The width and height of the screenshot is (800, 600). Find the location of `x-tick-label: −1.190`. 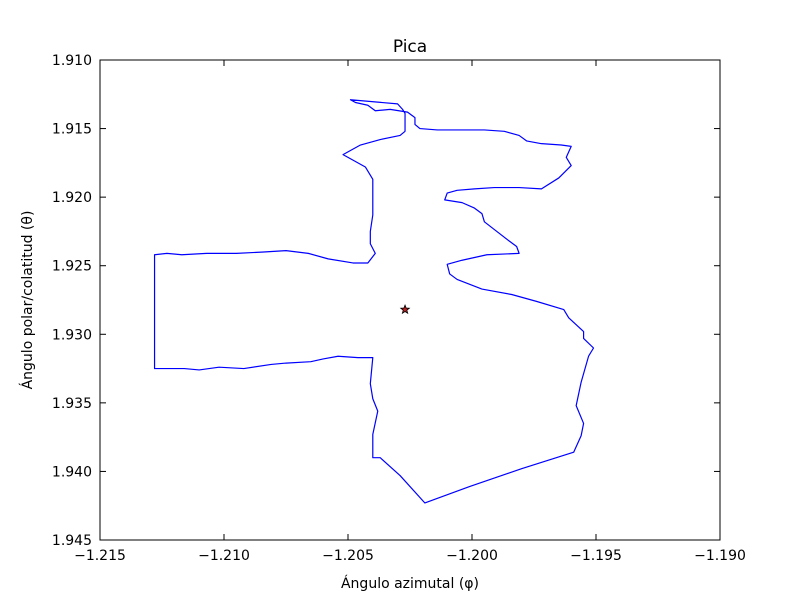

x-tick-label: −1.190 is located at coordinates (720, 556).